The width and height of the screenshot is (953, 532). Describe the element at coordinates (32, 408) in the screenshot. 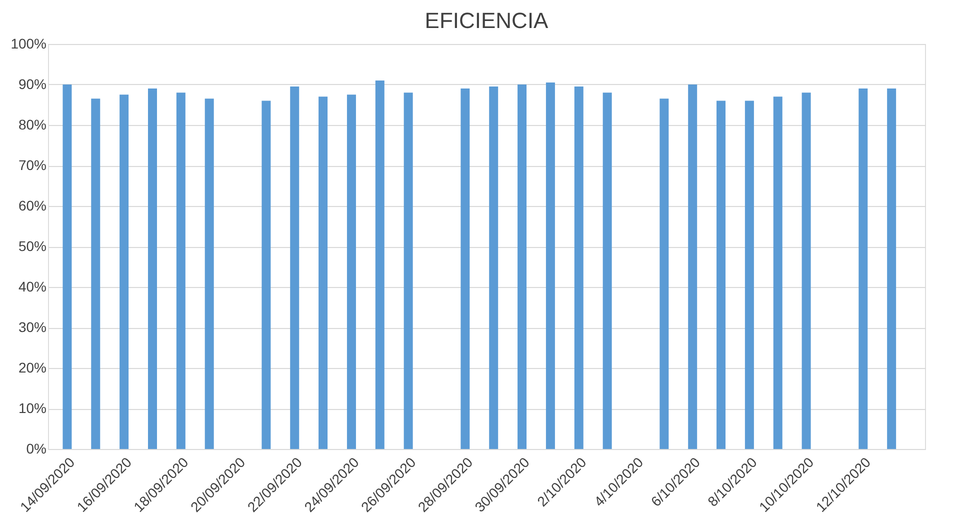

I see `y-tick-label: 10%` at that location.